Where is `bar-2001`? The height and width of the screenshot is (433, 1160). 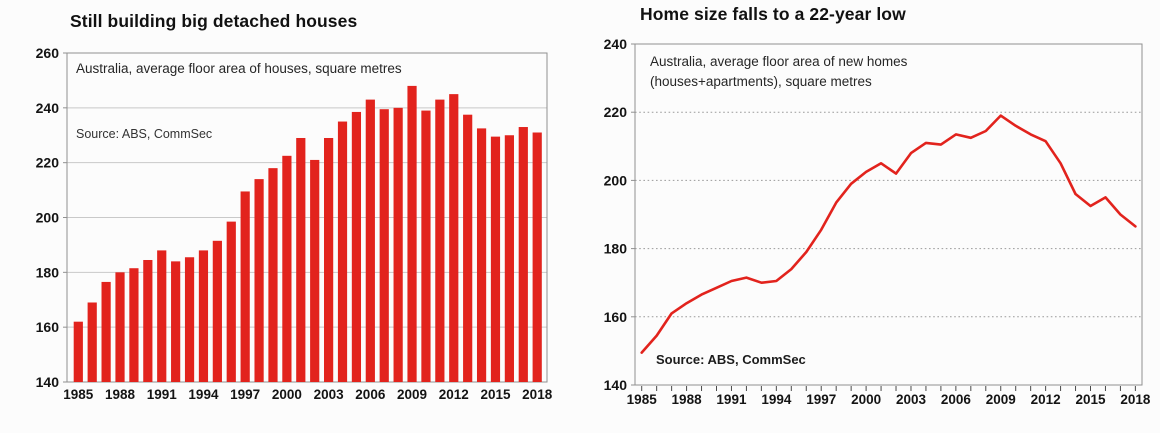
bar-2001 is located at coordinates (301, 259).